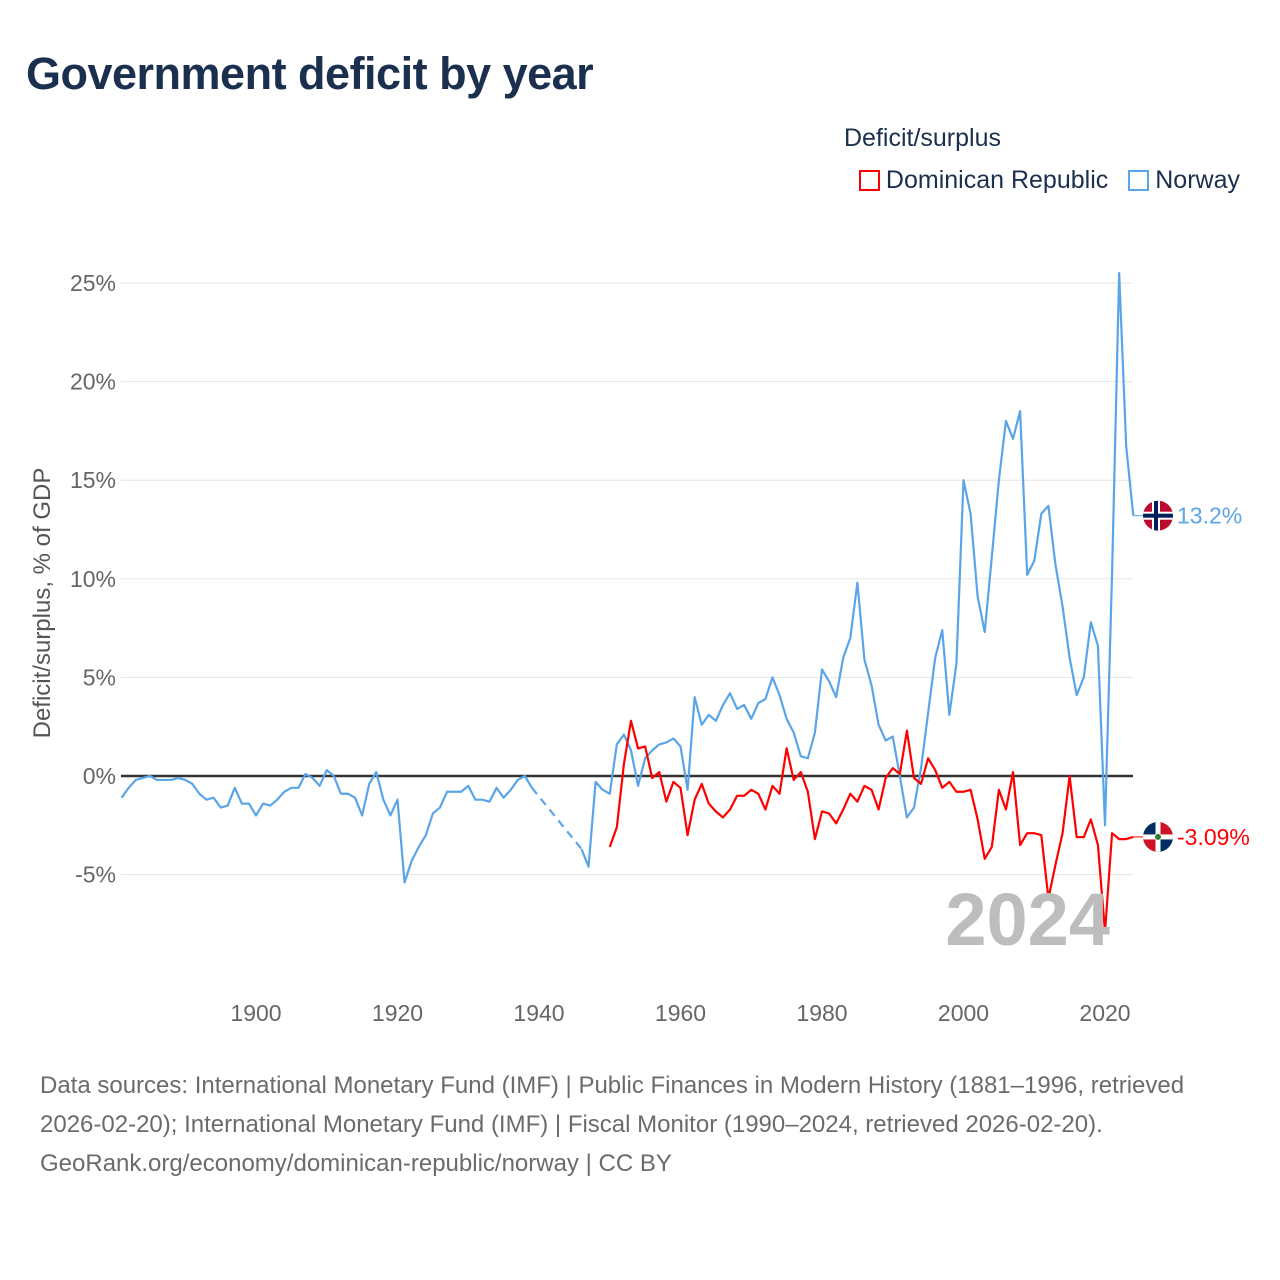 The image size is (1280, 1280). I want to click on y-tick-label: 5%, so click(99, 677).